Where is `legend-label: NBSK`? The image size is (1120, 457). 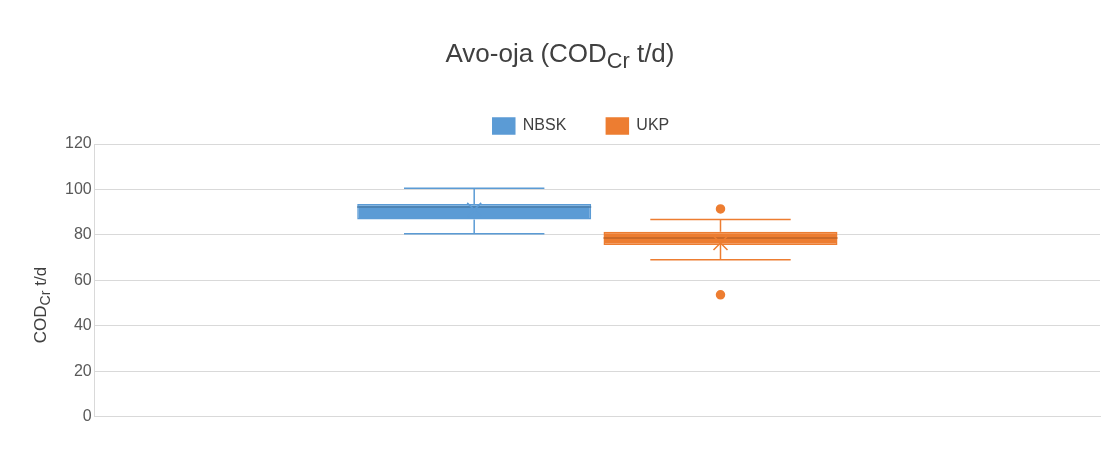 legend-label: NBSK is located at coordinates (544, 125).